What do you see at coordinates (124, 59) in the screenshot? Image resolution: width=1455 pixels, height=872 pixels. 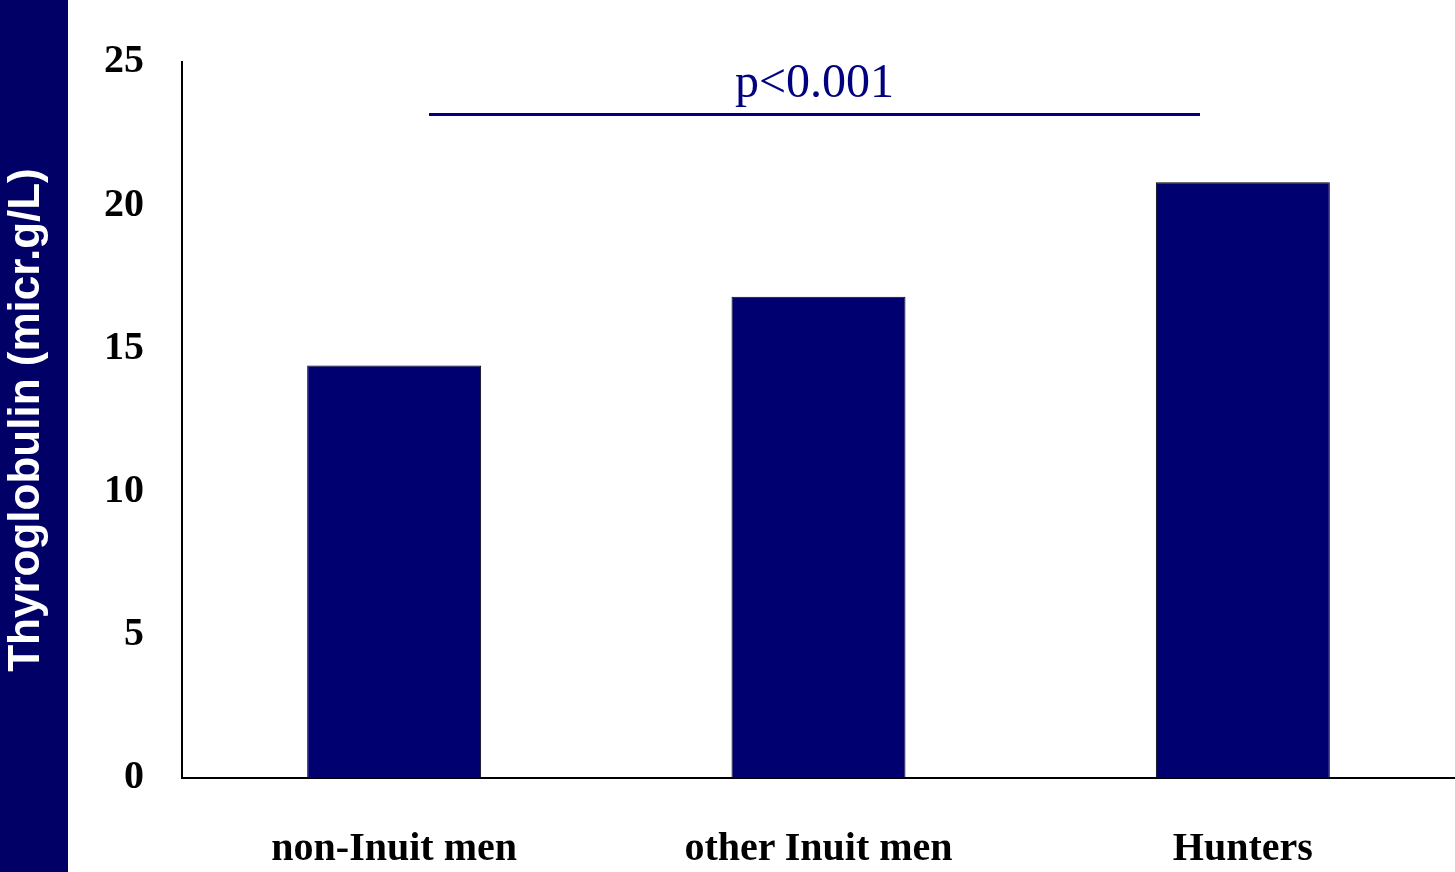 I see `y-tick-label: 25` at bounding box center [124, 59].